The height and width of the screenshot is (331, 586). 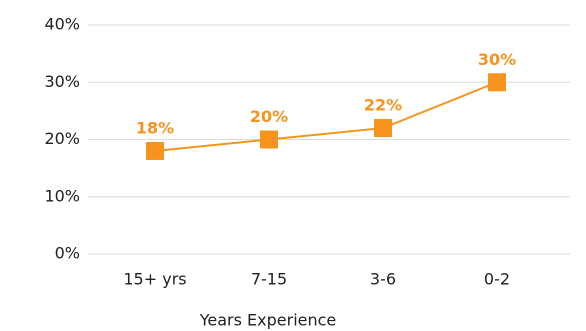 What do you see at coordinates (383, 279) in the screenshot?
I see `x-tick-label: 3-6` at bounding box center [383, 279].